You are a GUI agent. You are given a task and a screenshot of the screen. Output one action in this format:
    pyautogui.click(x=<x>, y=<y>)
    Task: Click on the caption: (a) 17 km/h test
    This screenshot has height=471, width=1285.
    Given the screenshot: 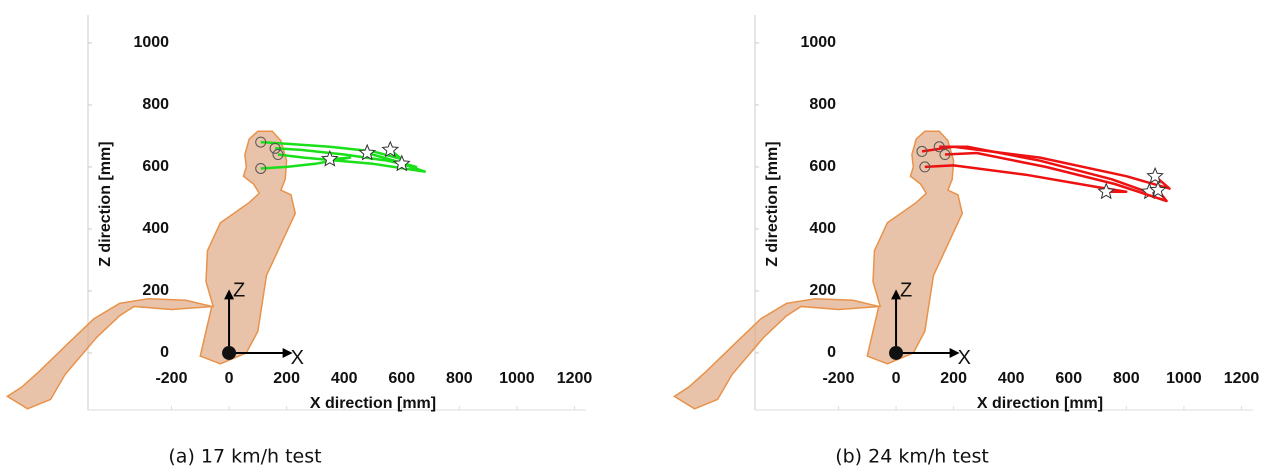 What is the action you would take?
    pyautogui.click(x=244, y=457)
    